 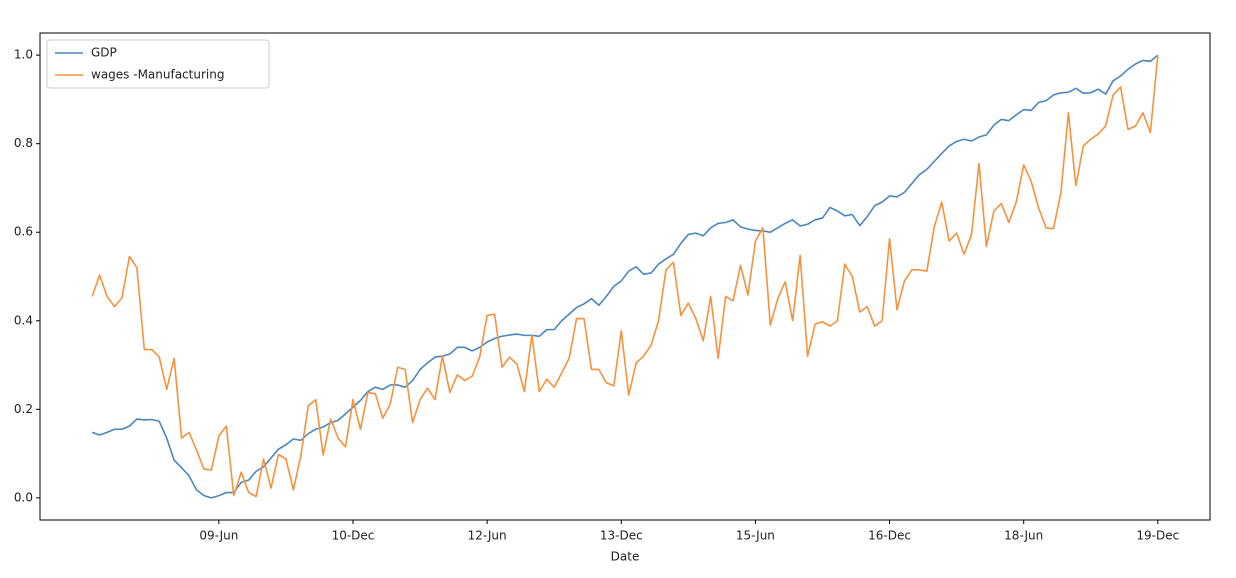 What do you see at coordinates (755, 536) in the screenshot?
I see `x-tick-label: 15-Jun` at bounding box center [755, 536].